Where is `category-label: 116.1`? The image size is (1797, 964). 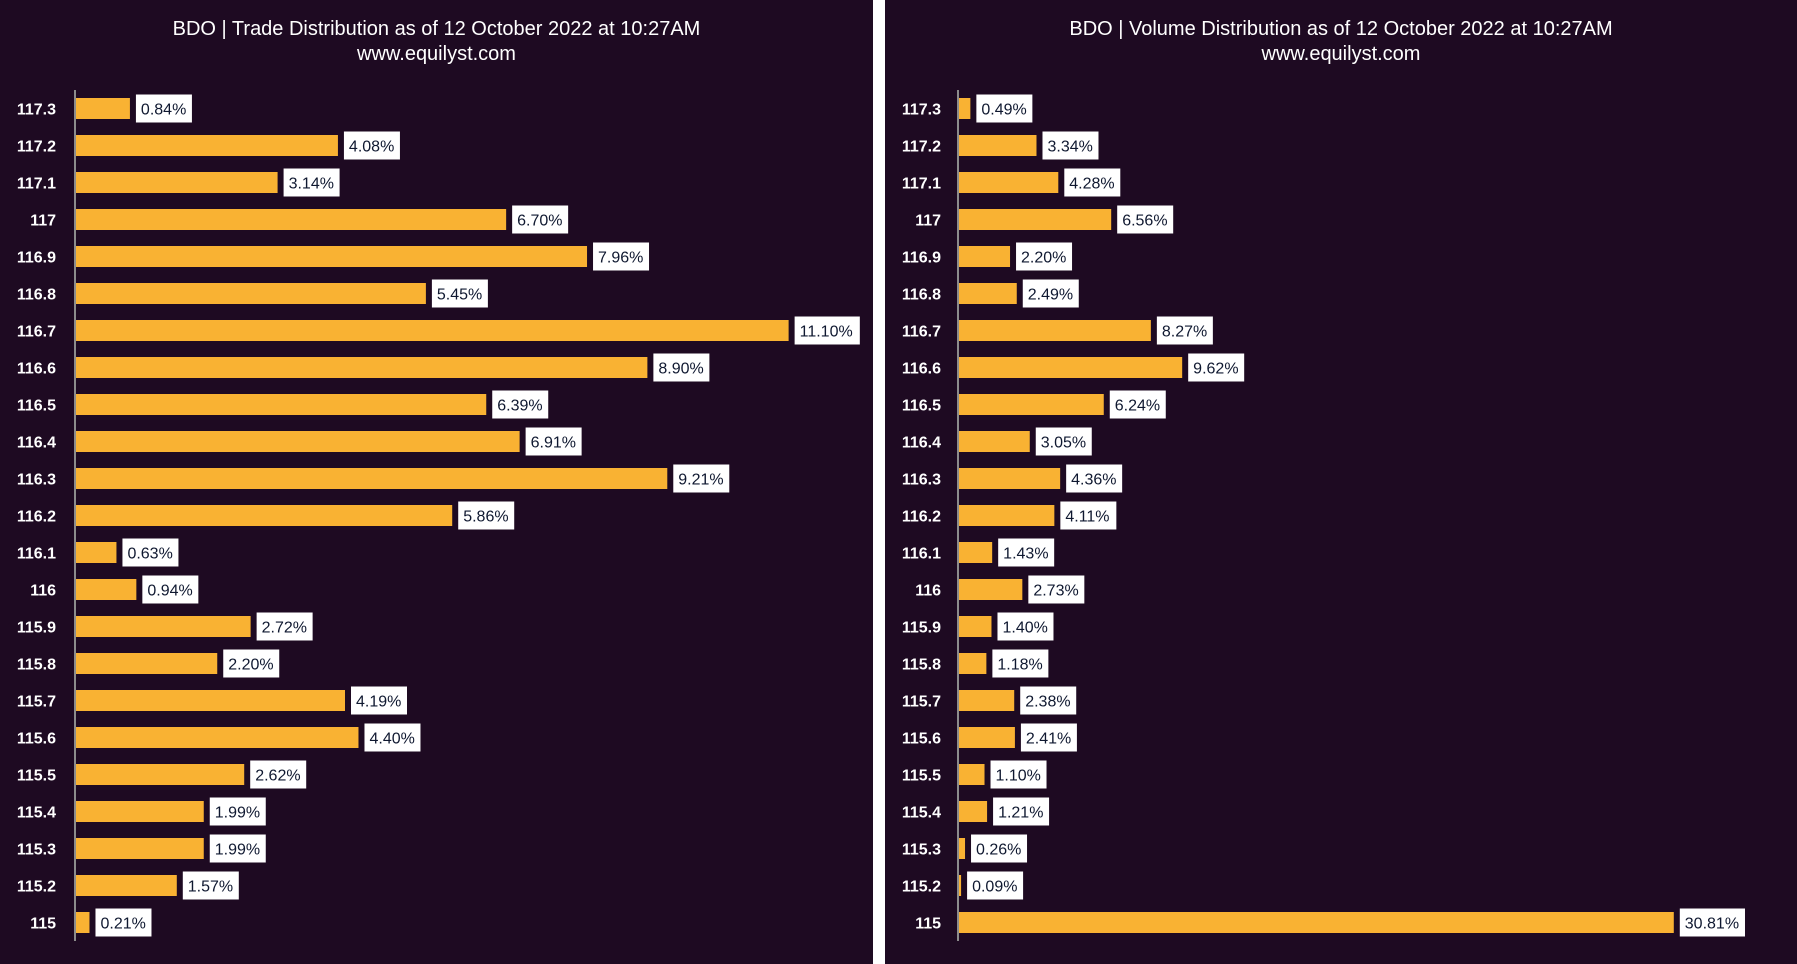
category-label: 116.1 is located at coordinates (36, 554).